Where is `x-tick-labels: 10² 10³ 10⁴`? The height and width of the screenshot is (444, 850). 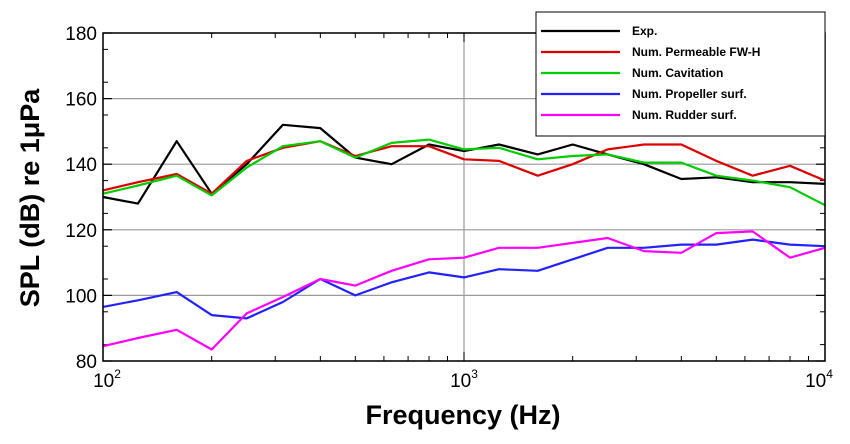
x-tick-labels: 10² 10³ 10⁴ is located at coordinates (463, 379).